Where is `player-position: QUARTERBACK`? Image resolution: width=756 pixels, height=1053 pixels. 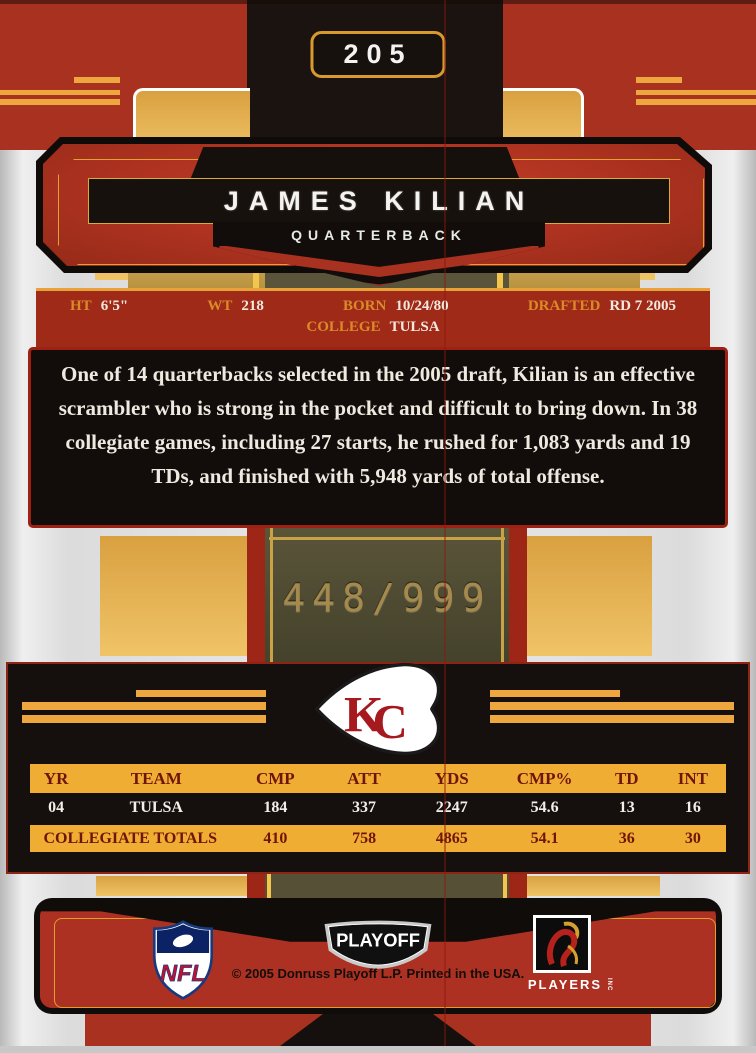 player-position: QUARTERBACK is located at coordinates (379, 235).